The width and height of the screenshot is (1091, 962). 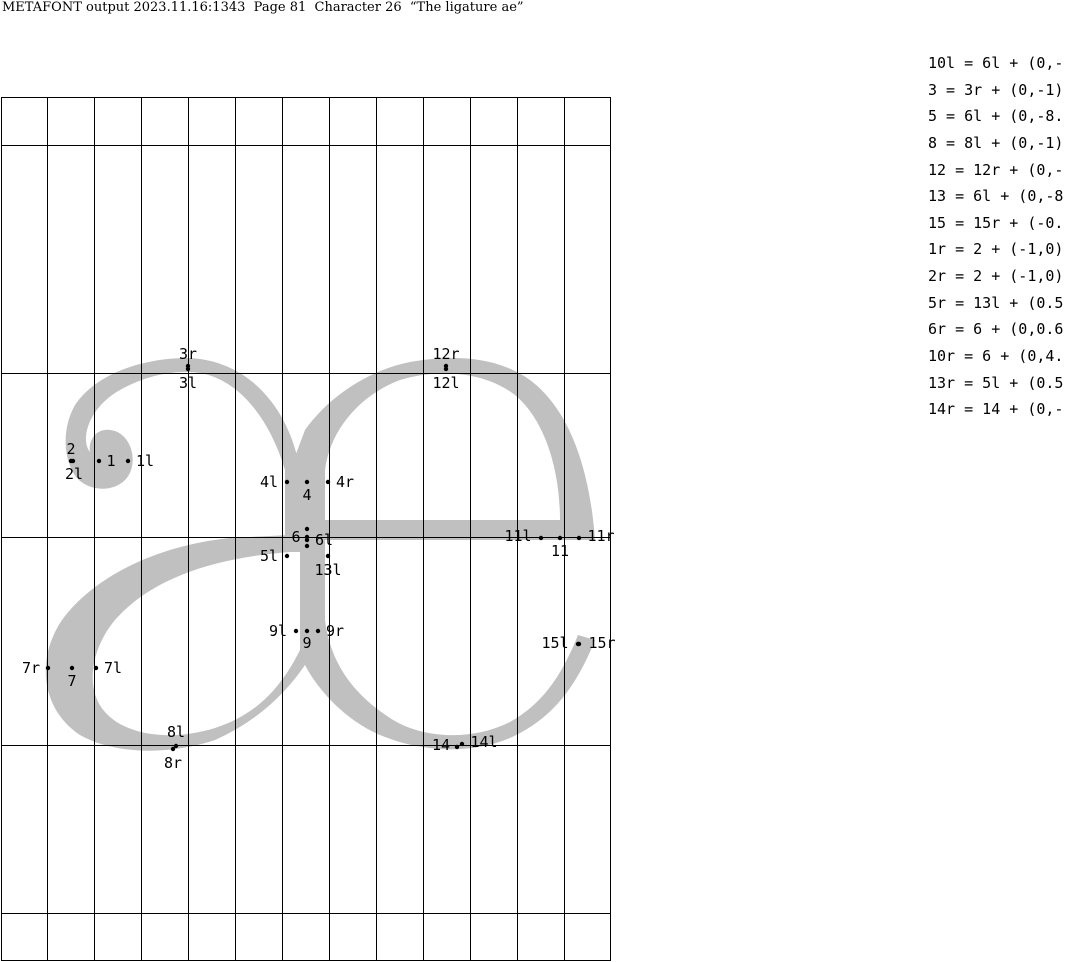 What do you see at coordinates (306, 643) in the screenshot?
I see `point-9-label: 9` at bounding box center [306, 643].